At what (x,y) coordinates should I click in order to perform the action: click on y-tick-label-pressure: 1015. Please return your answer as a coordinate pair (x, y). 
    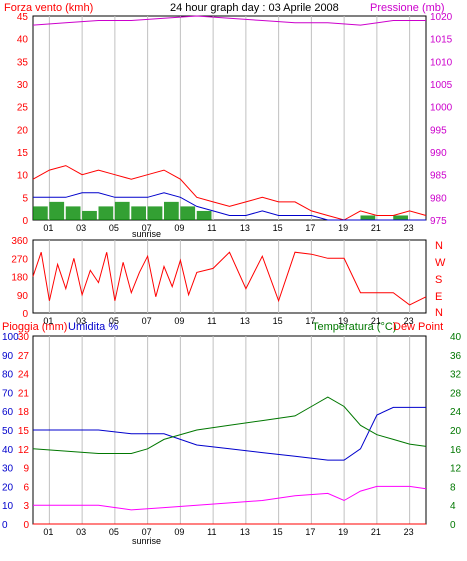
    Looking at the image, I should click on (441, 40).